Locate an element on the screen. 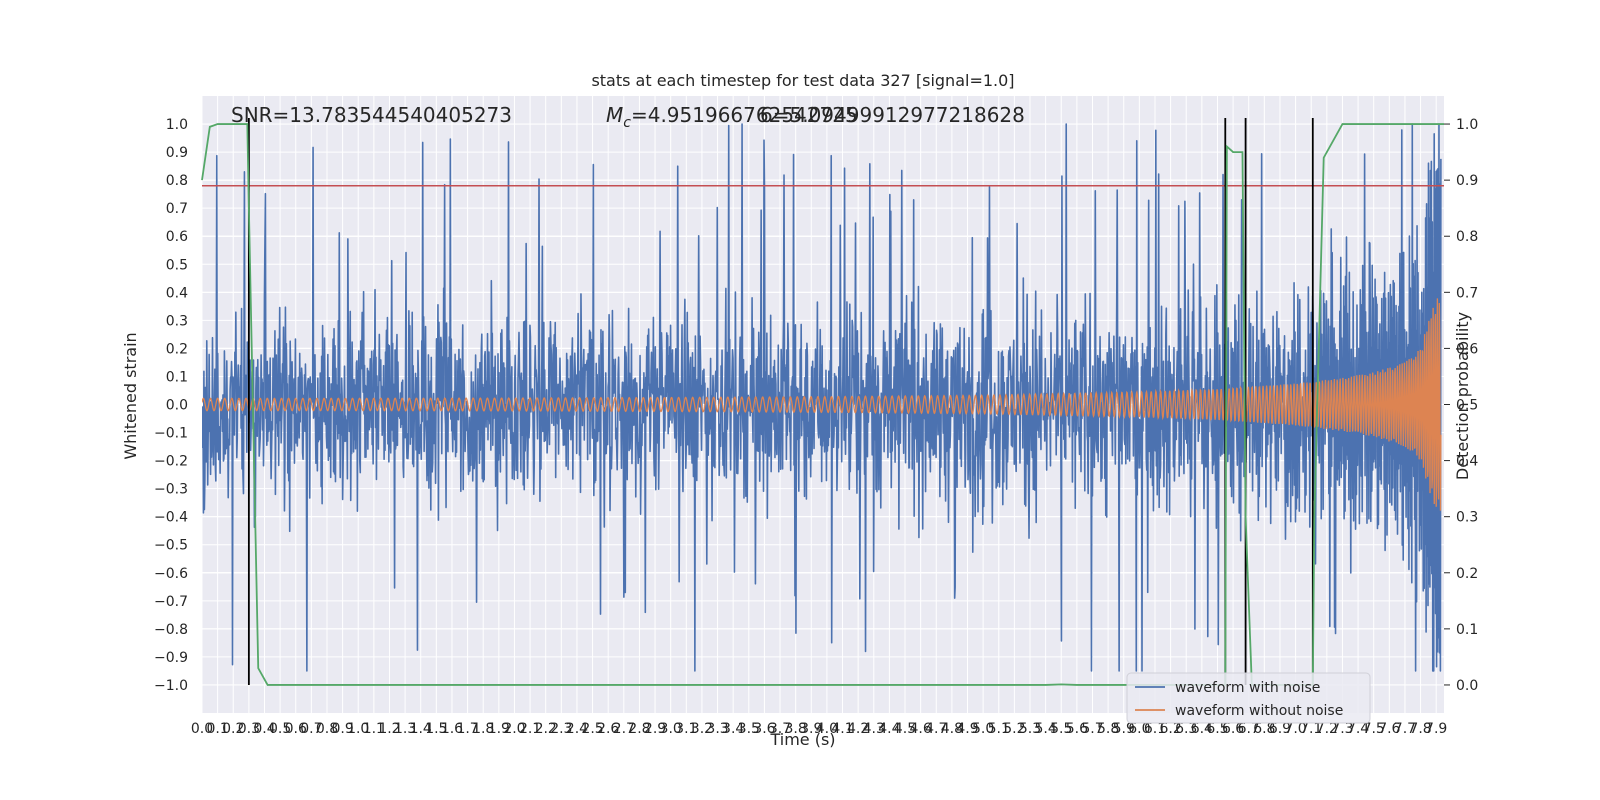 The width and height of the screenshot is (1600, 800). x-tick-label: 0.6 is located at coordinates (296, 729).